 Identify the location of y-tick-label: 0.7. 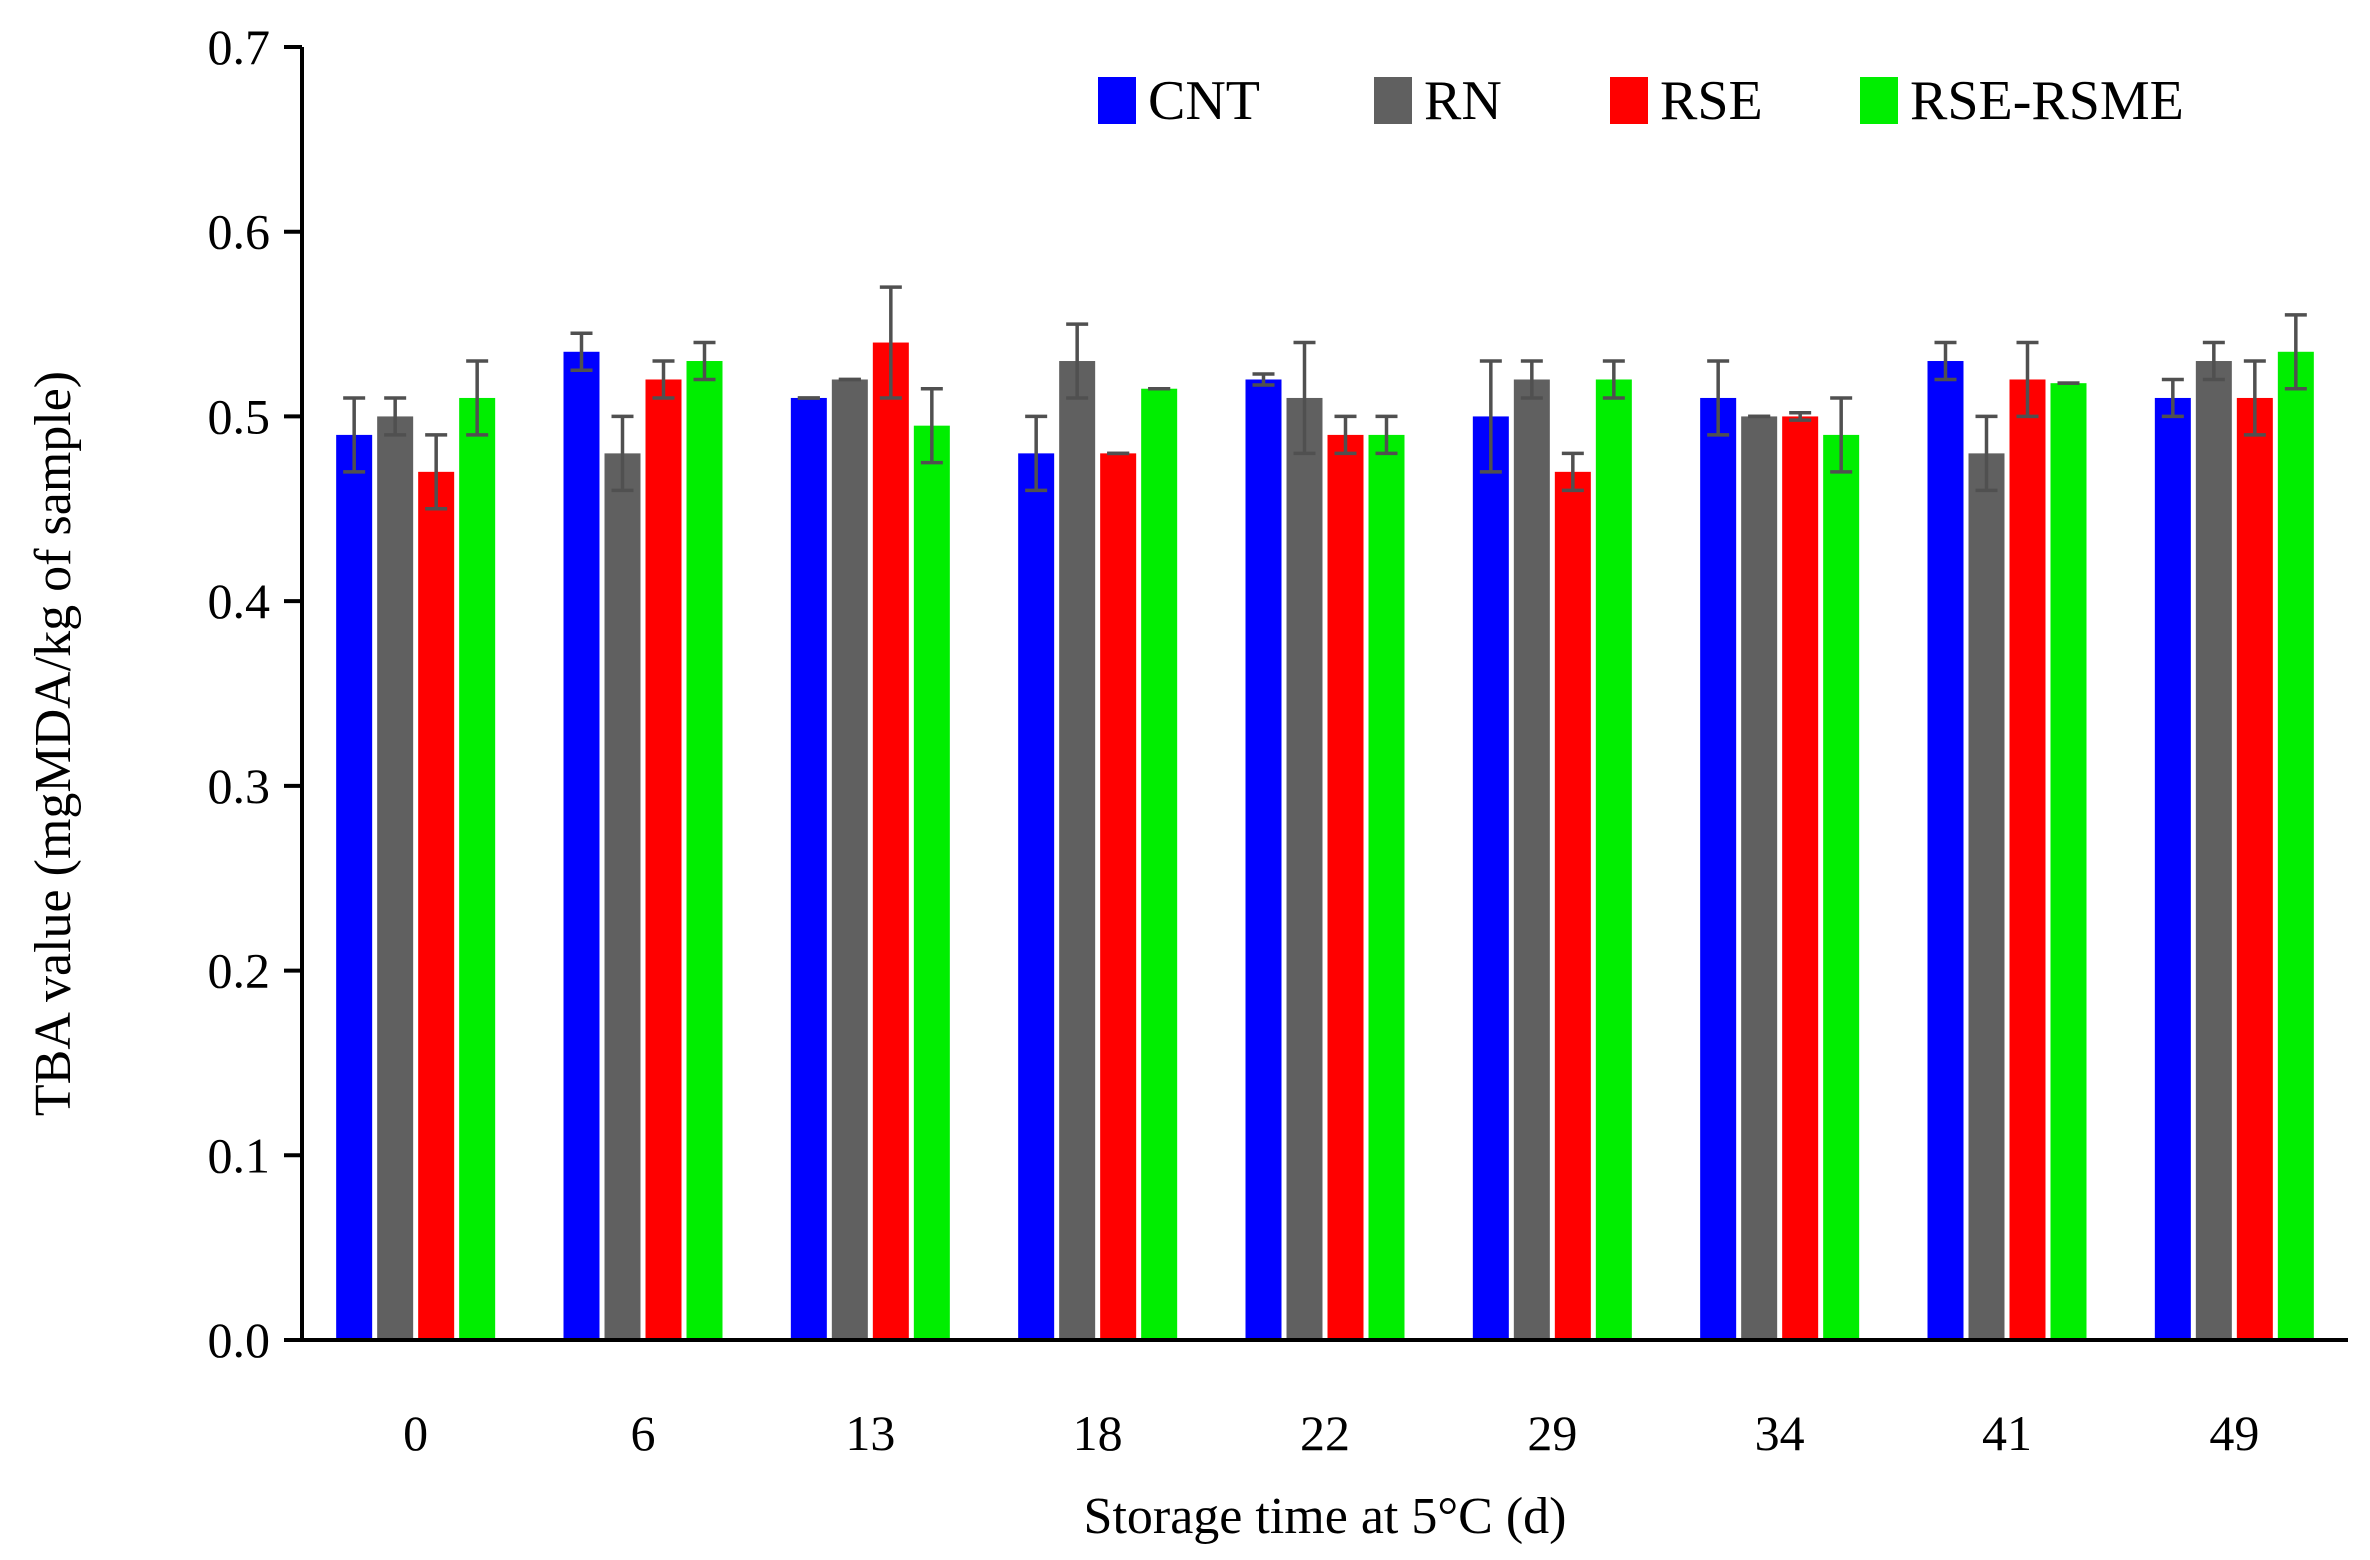
(239, 47).